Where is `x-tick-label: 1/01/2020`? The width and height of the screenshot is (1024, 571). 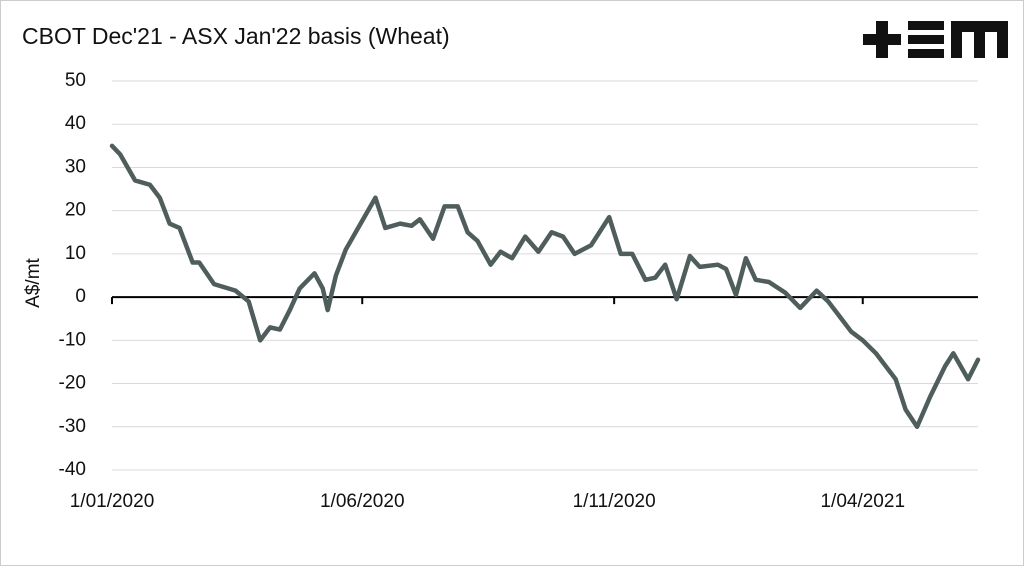
x-tick-label: 1/01/2020 is located at coordinates (112, 501).